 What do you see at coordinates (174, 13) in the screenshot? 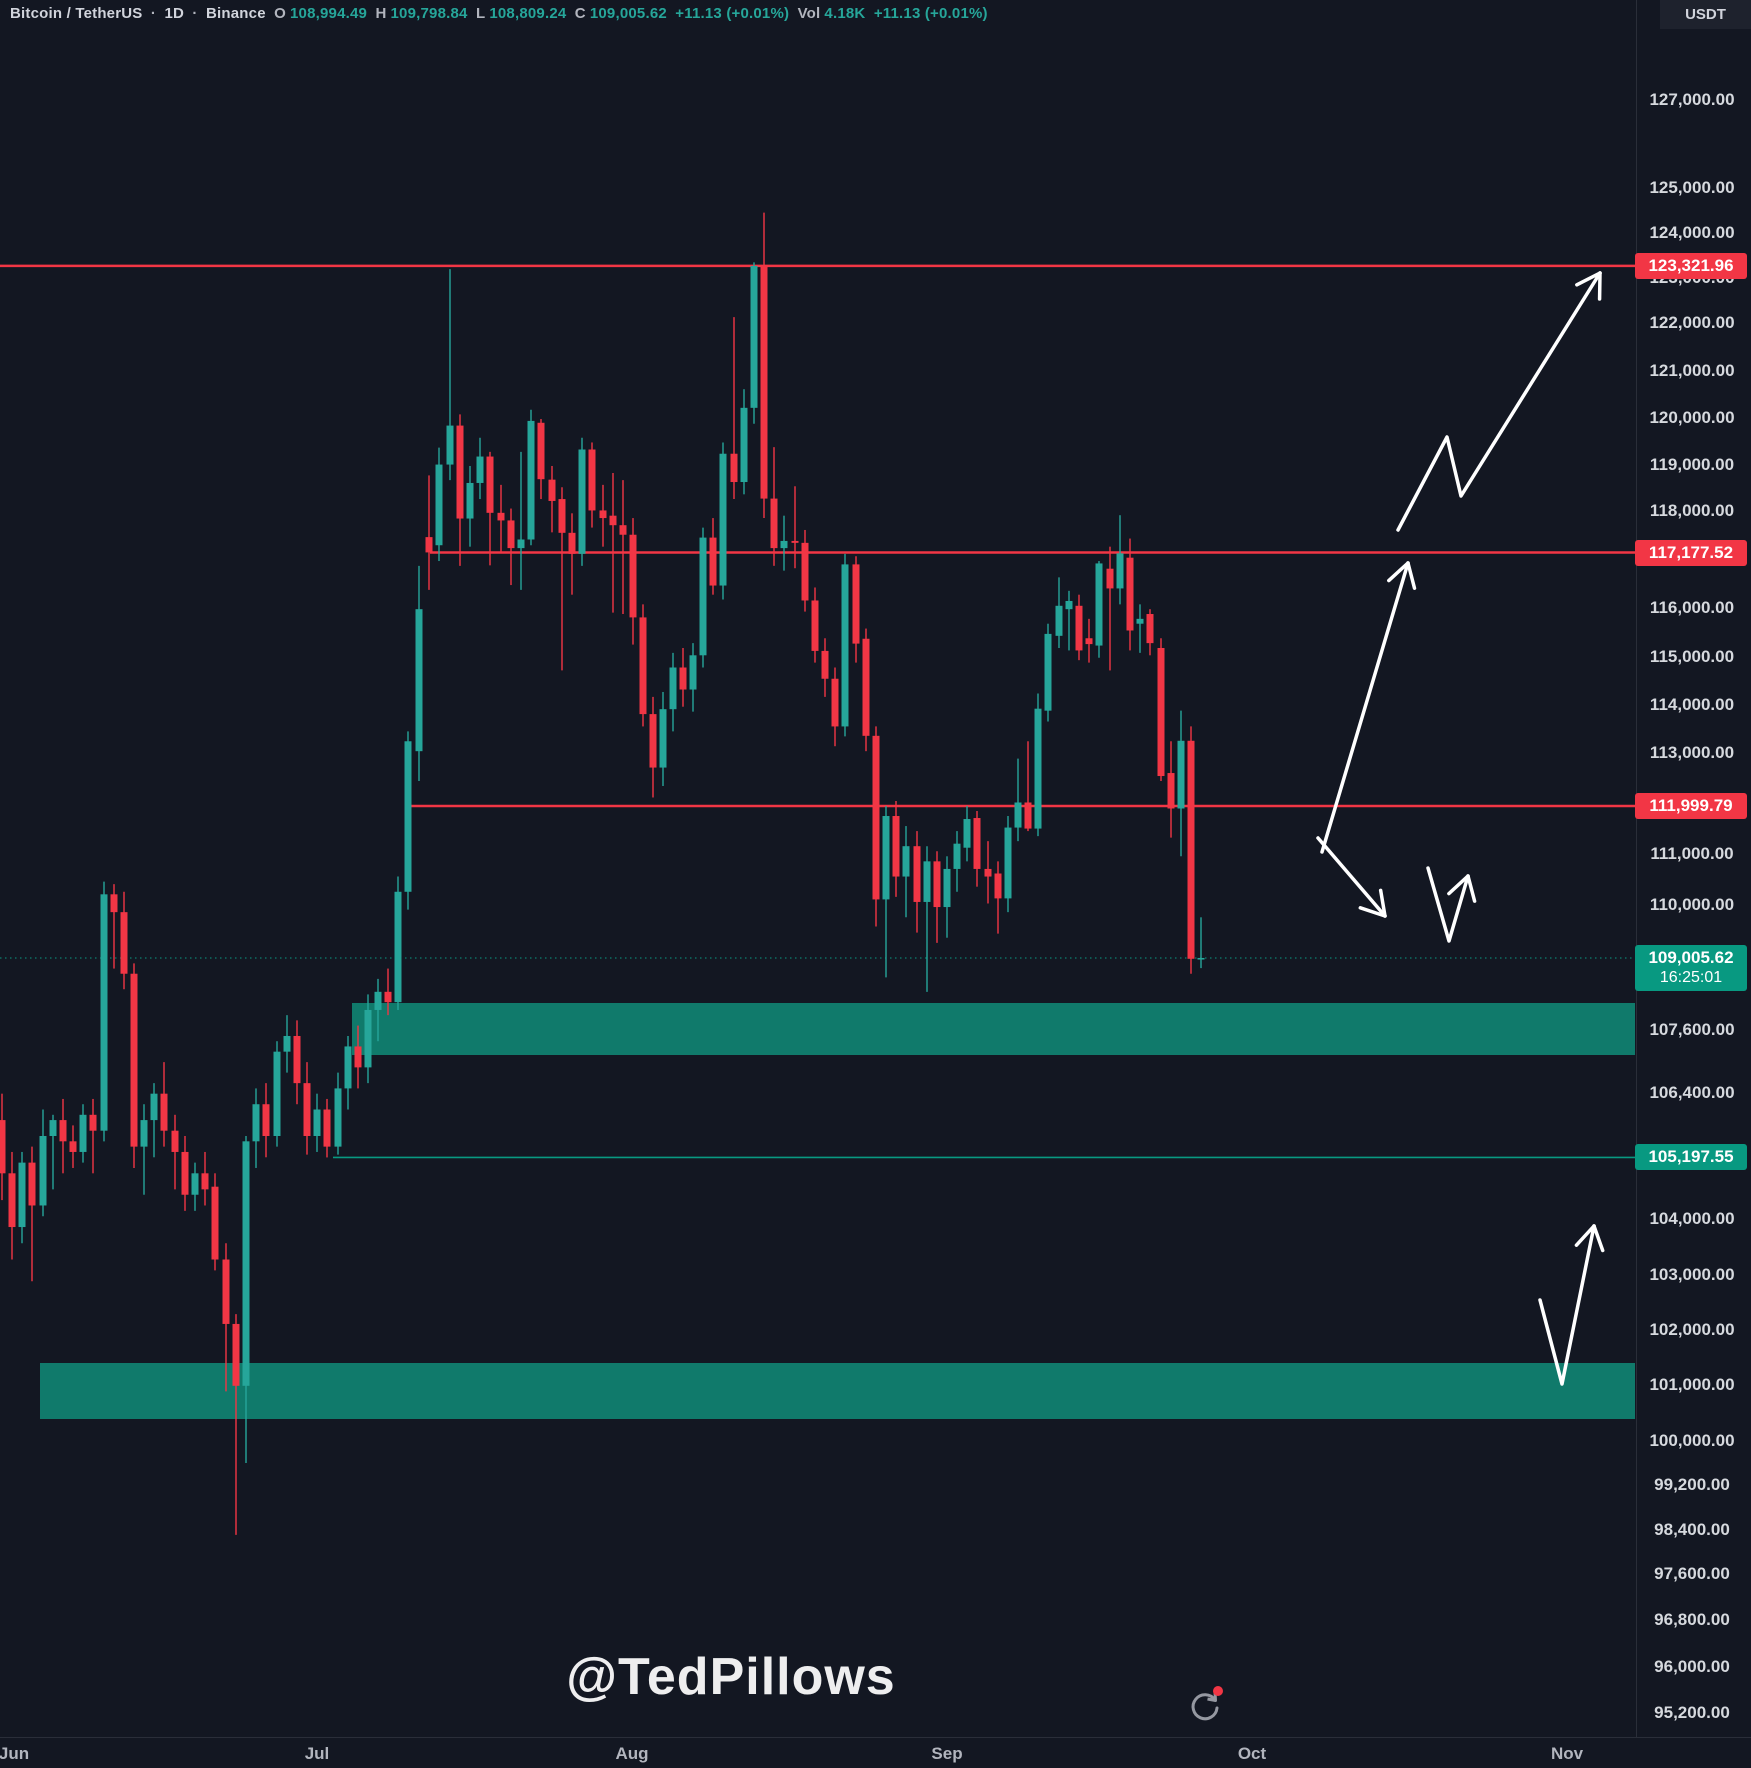
I see `timeframe: 1D` at bounding box center [174, 13].